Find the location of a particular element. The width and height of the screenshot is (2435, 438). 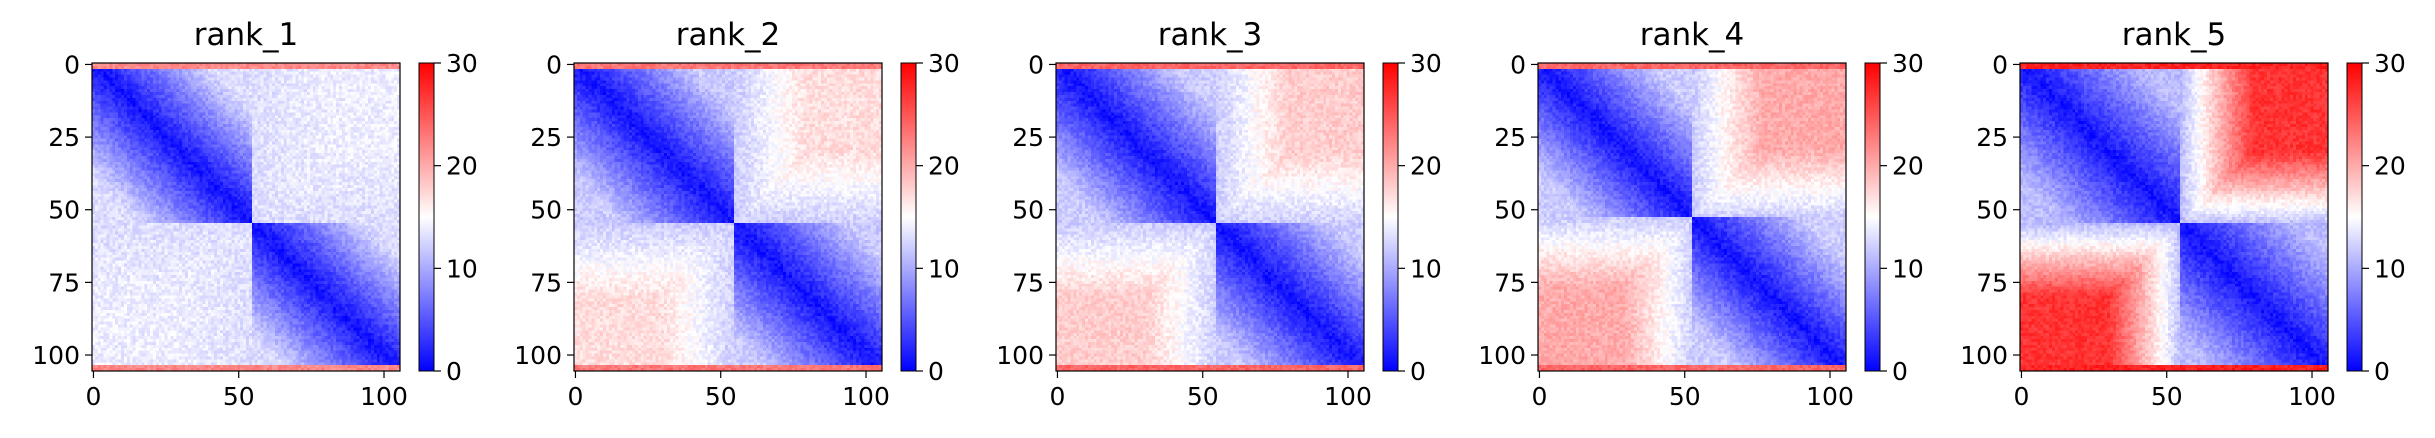

panel-title: rank_1 is located at coordinates (246, 35).